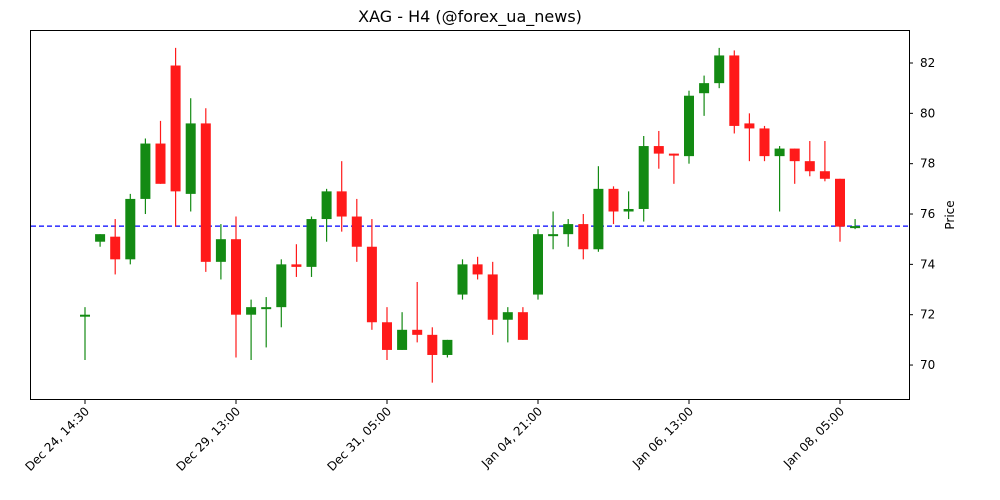 This screenshot has width=1000, height=500. Describe the element at coordinates (927, 365) in the screenshot. I see `y-tick-label: 70` at that location.